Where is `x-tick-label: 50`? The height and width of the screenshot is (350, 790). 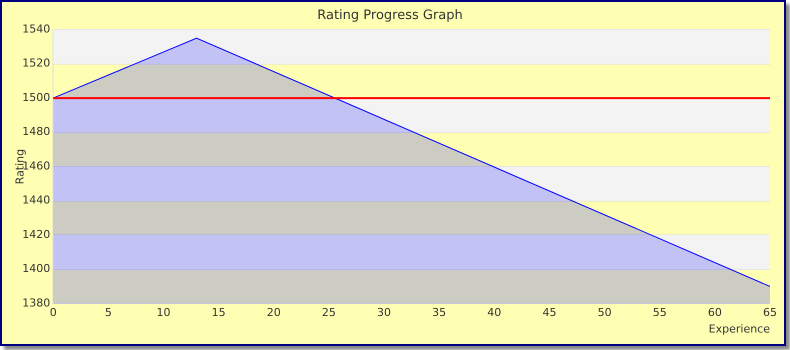 x-tick-label: 50 is located at coordinates (605, 313).